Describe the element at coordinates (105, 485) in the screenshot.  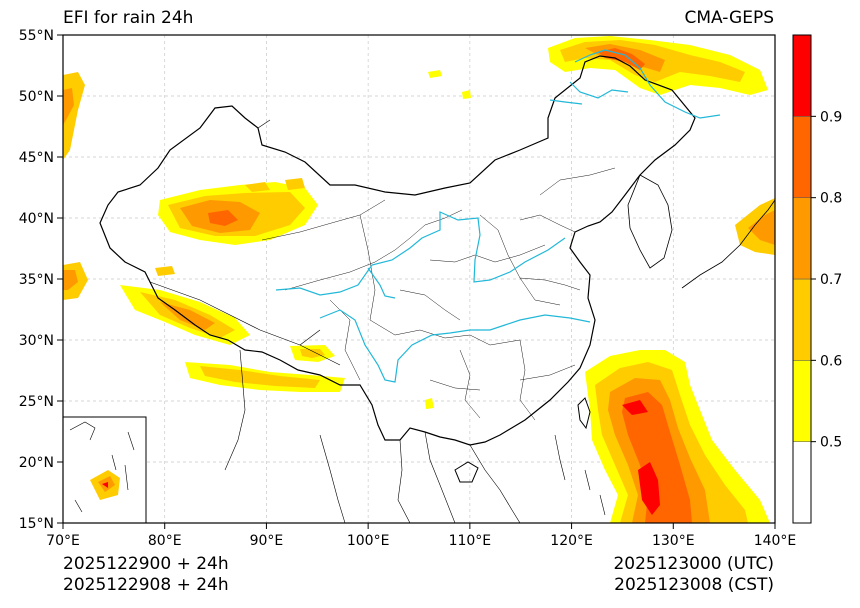
I see `inset-efi-shading` at that location.